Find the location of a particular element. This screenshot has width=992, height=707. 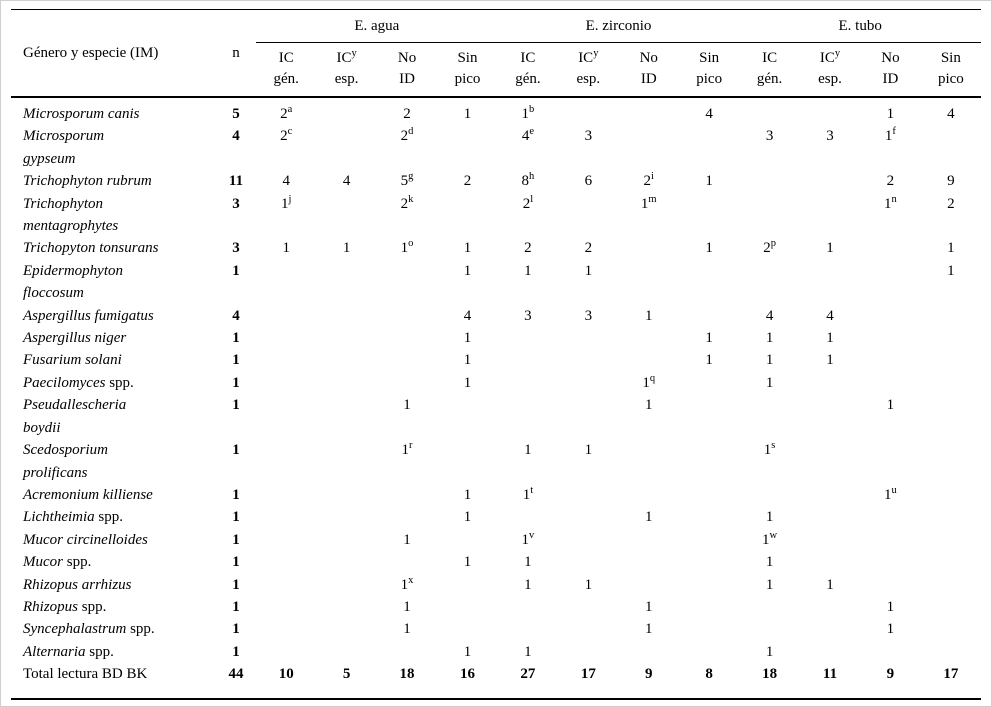

species-name: Rhizopus arrhizus is located at coordinates (77, 584).